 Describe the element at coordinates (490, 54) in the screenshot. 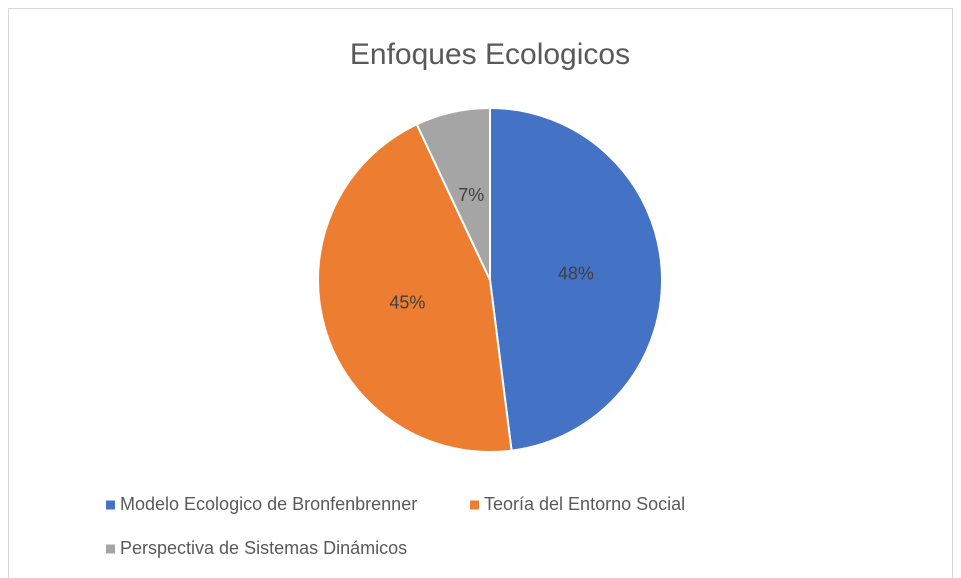

I see `chart-title: Enfoques Ecologicos` at that location.